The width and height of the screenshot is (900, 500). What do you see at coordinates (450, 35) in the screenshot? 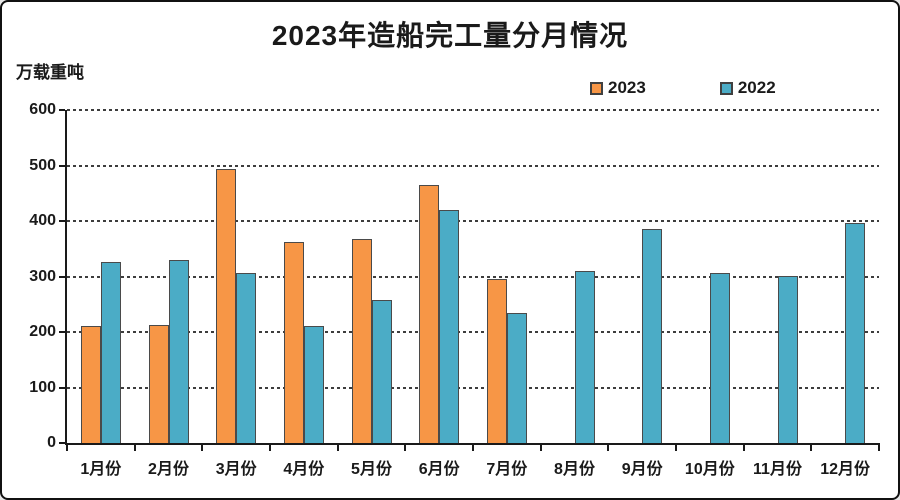
I see `chart-title: 2023年造船完工量分月情况` at bounding box center [450, 35].